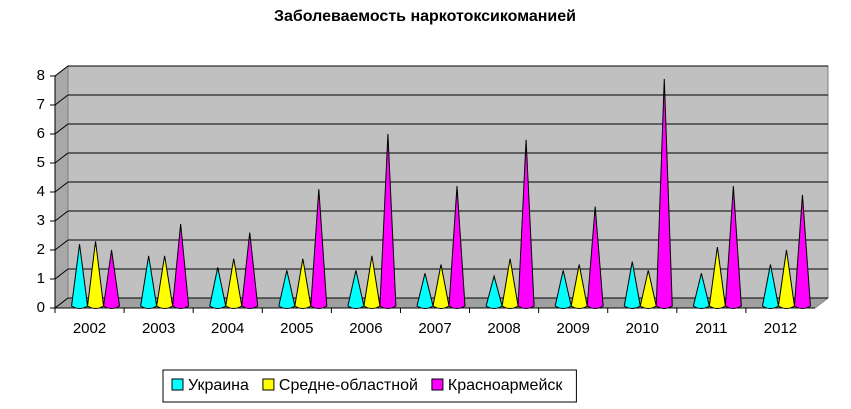 The width and height of the screenshot is (851, 409). What do you see at coordinates (41, 278) in the screenshot?
I see `y-tick-label: 1` at bounding box center [41, 278].